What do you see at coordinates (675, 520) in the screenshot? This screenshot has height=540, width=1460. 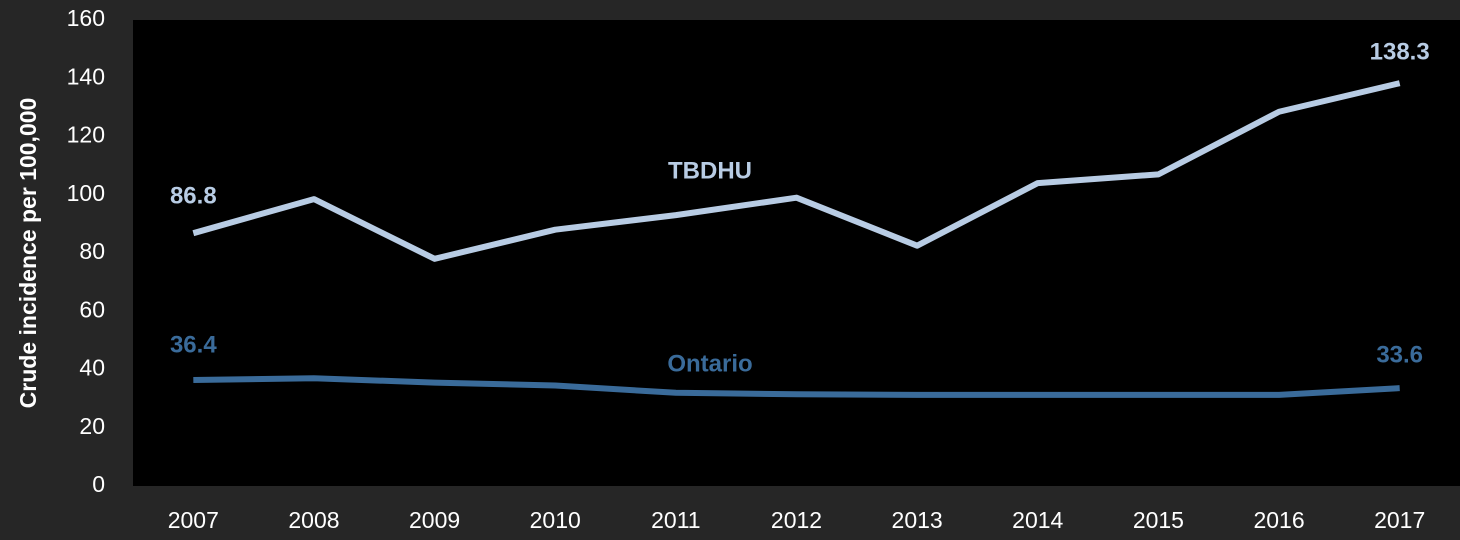 I see `x-tick-label: 2011` at bounding box center [675, 520].